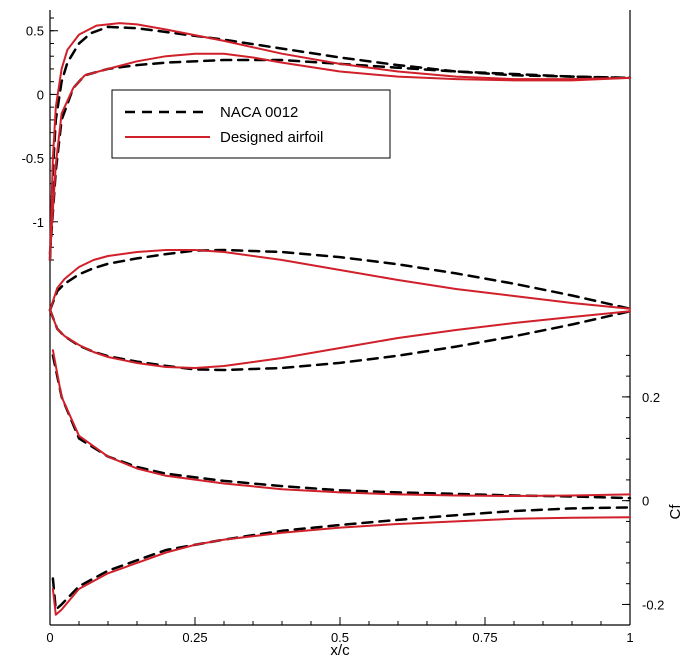  I want to click on cf-axis-title: Cf, so click(675, 512).